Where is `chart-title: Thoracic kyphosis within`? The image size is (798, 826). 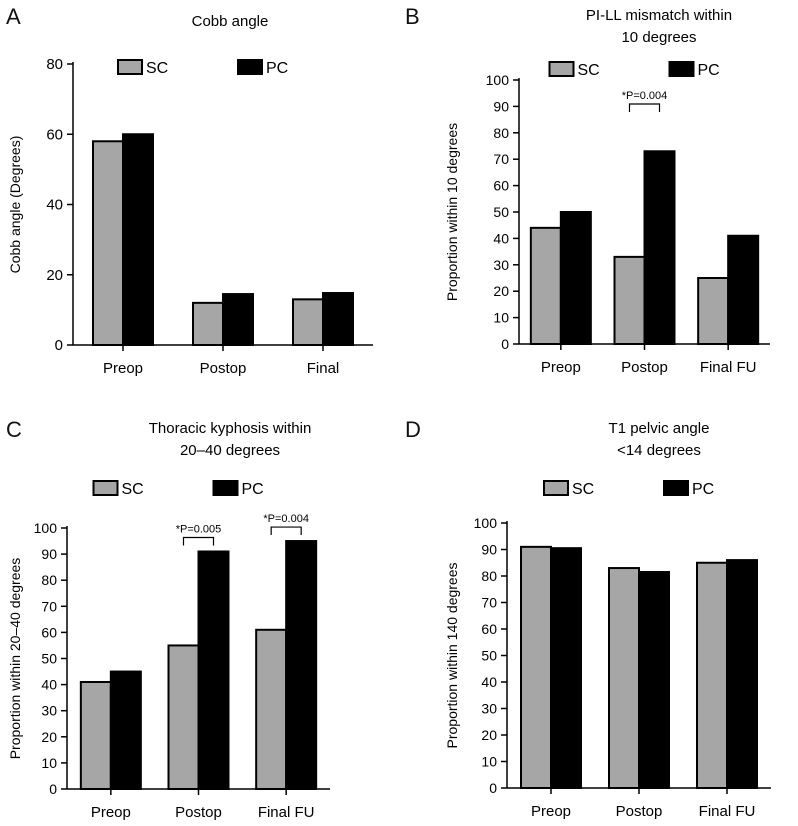
chart-title: Thoracic kyphosis within is located at coordinates (230, 428).